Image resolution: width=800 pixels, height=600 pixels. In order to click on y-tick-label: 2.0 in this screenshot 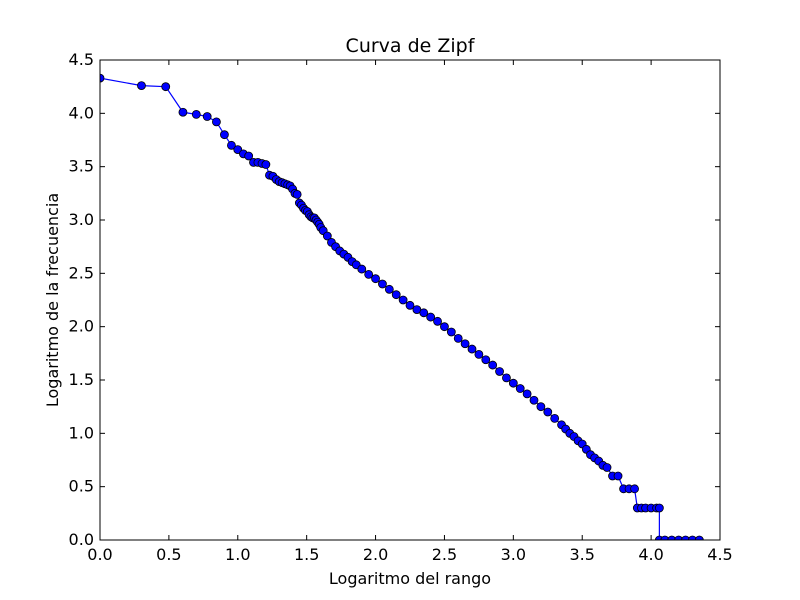, I will do `click(81, 326)`.